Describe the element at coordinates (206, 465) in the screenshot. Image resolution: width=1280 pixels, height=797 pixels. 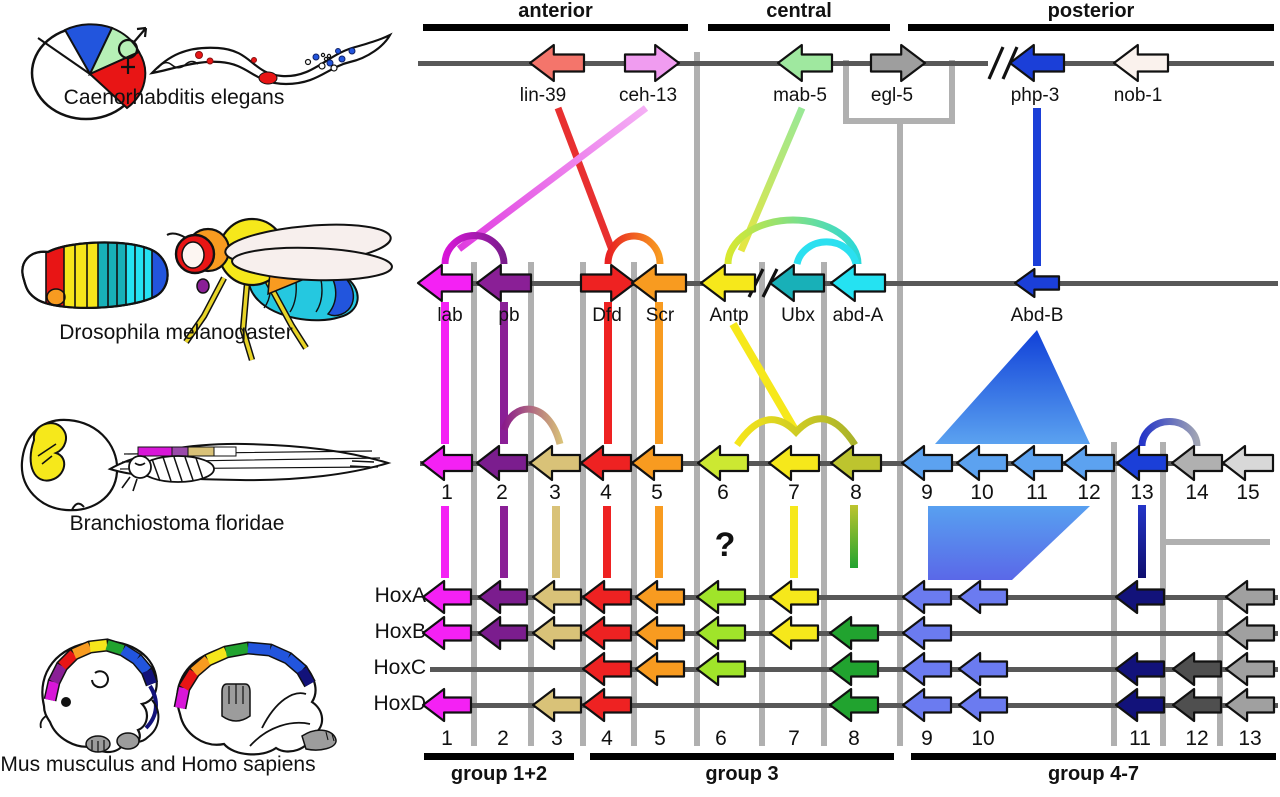
I see `branchiostoma-illustration` at that location.